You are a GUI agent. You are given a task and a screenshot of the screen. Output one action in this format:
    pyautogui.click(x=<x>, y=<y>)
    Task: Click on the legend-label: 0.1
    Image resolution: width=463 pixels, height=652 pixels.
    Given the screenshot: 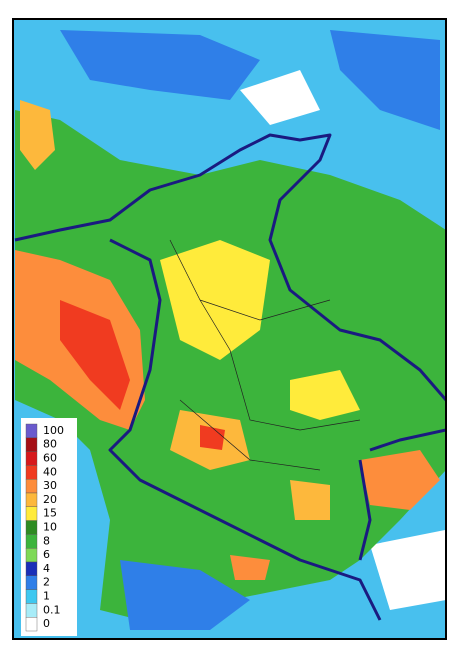 What is the action you would take?
    pyautogui.click(x=52, y=609)
    